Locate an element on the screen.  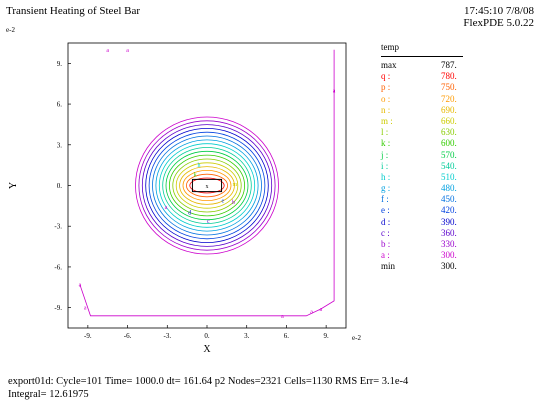
x-axis-label: X is located at coordinates (207, 349).